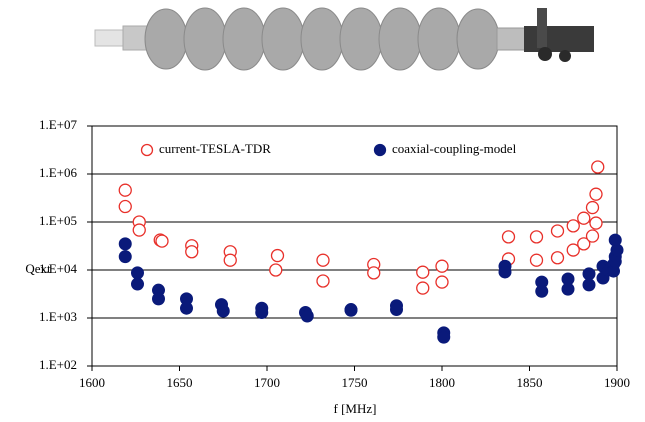  I want to click on x-tick-label: 1700, so click(267, 382).